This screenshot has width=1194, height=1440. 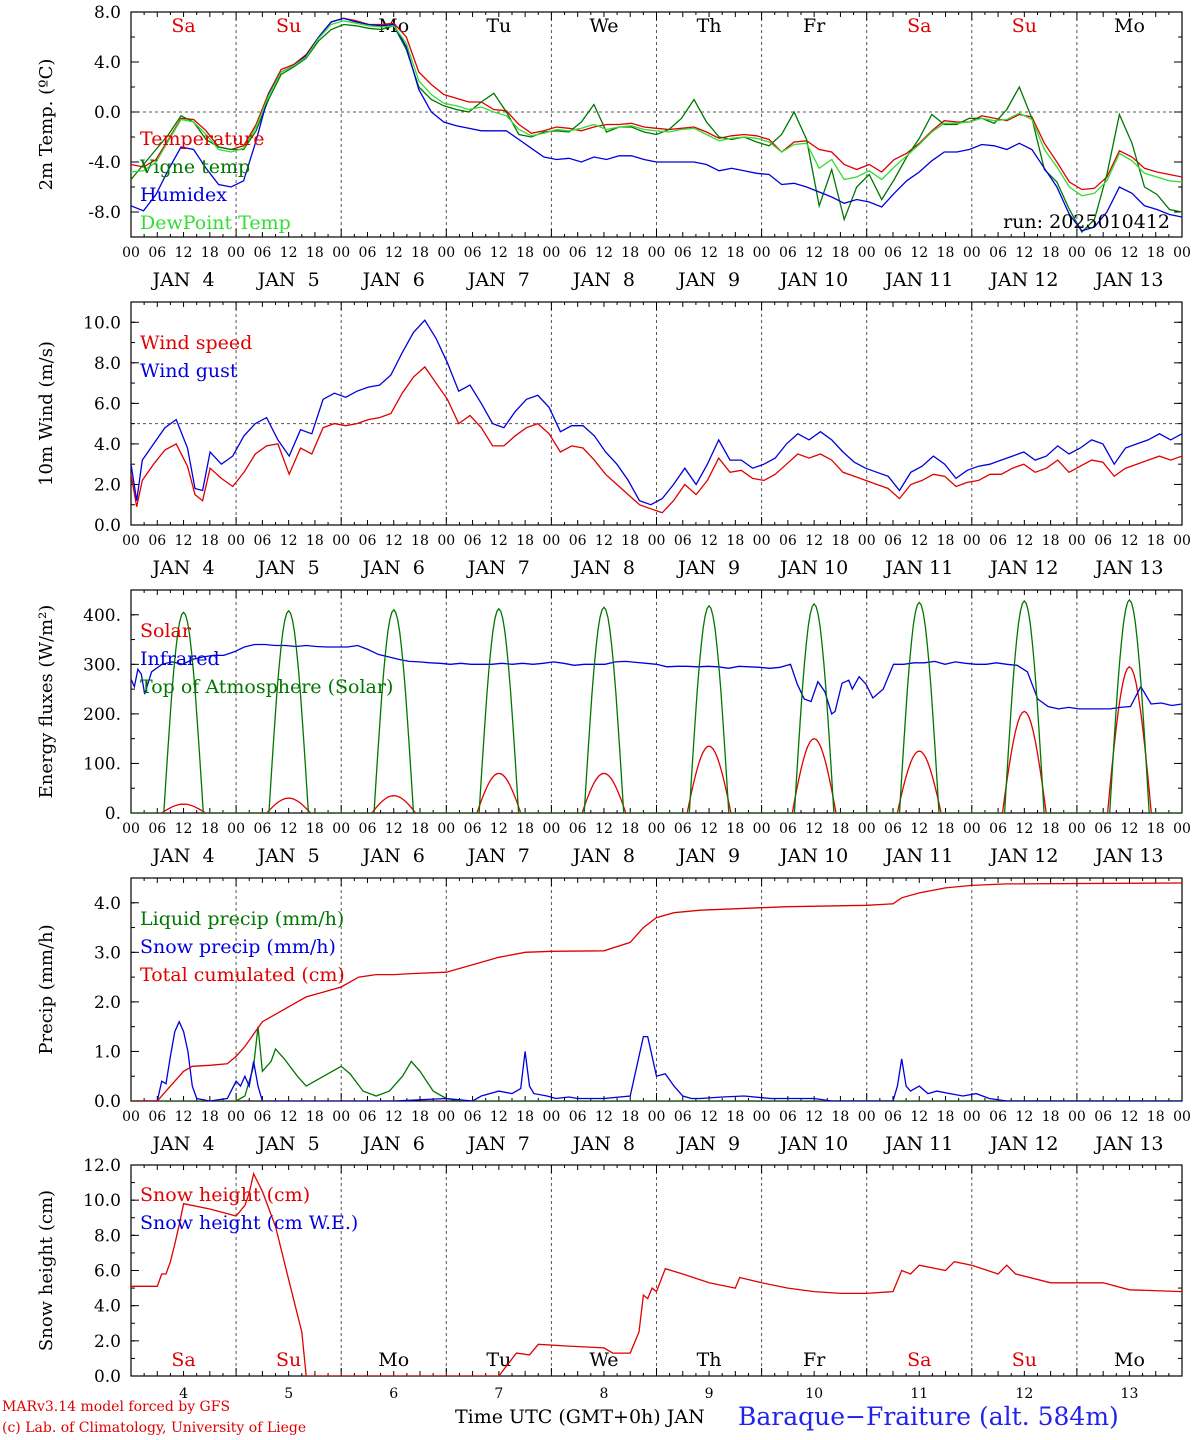 What do you see at coordinates (928, 1416) in the screenshot?
I see `station-name: Baraque−Fraiture (alt. 584m)` at bounding box center [928, 1416].